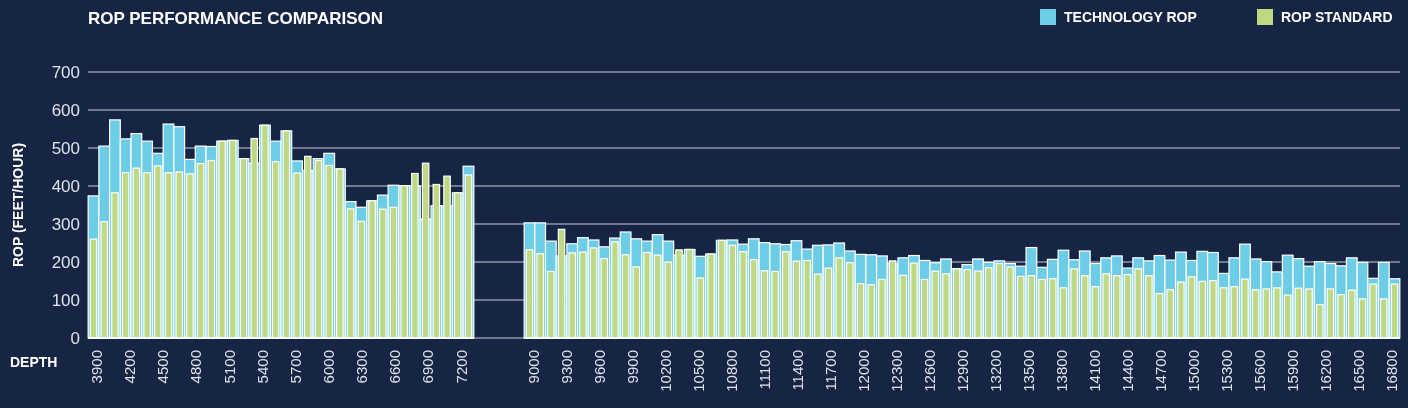 Image resolution: width=1408 pixels, height=408 pixels. Describe the element at coordinates (461, 367) in the screenshot. I see `x-tick-label: 7200` at that location.